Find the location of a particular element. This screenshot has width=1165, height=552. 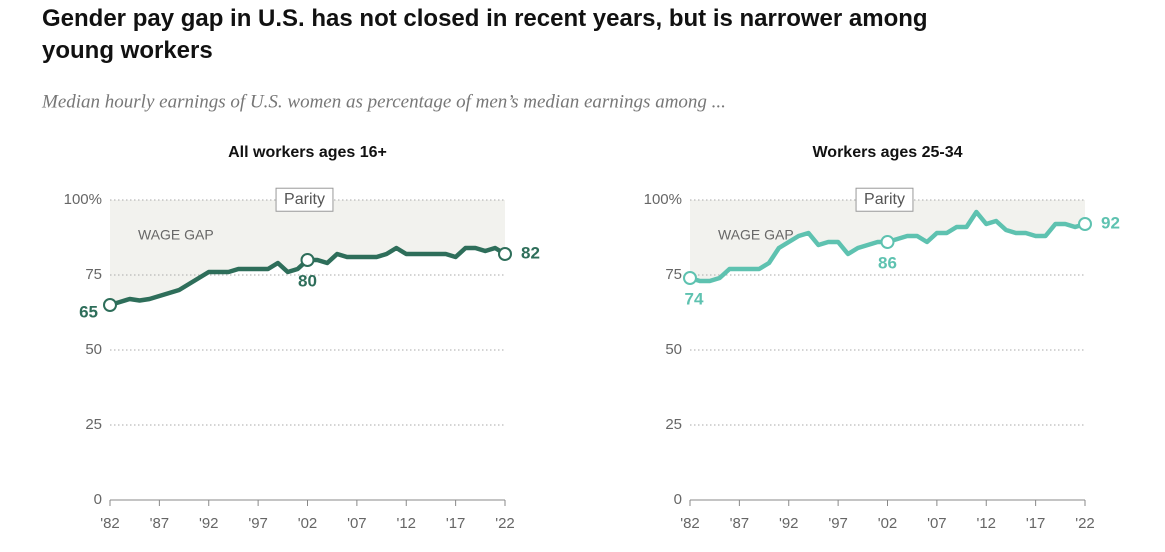

wage-gap-area is located at coordinates (307, 252).